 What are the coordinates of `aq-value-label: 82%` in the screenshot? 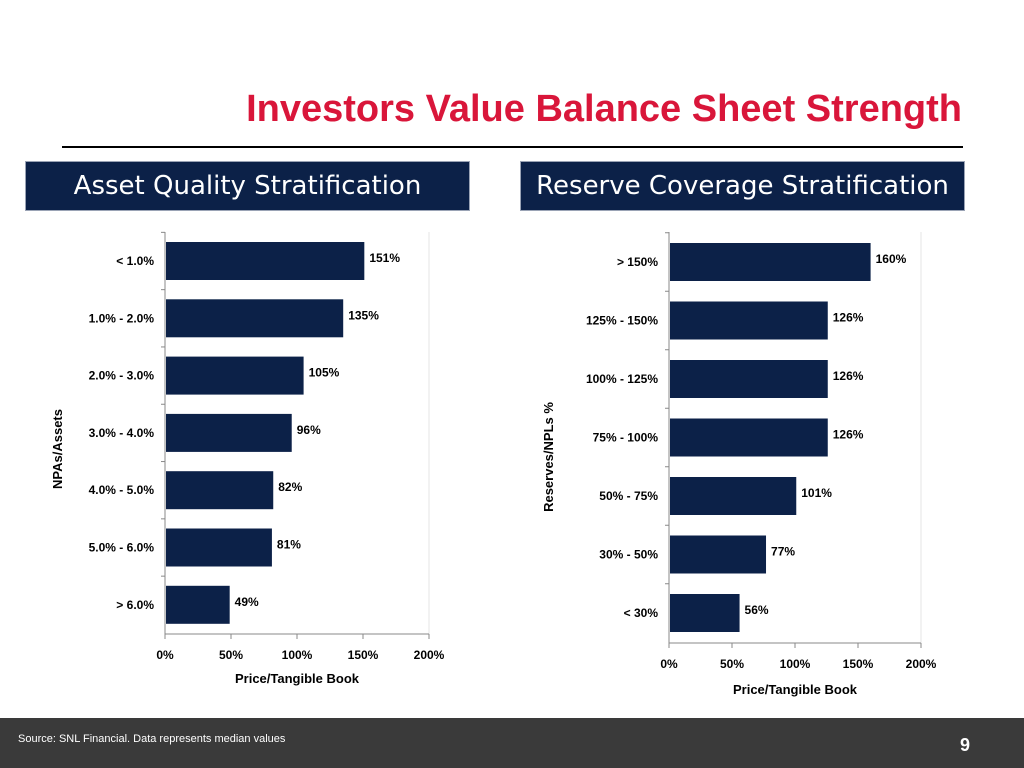 It's located at (290, 487).